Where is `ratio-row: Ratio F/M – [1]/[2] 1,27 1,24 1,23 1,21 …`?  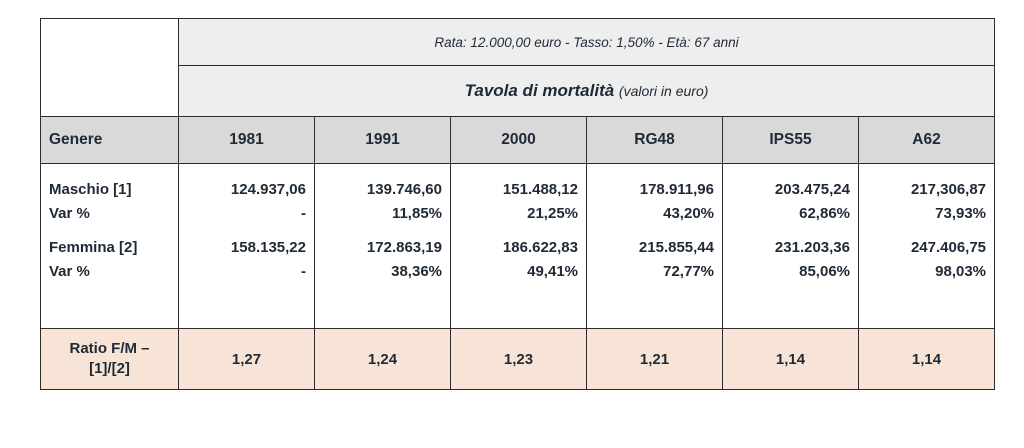
ratio-row: Ratio F/M – [1]/[2] 1,27 1,24 1,23 1,21 … is located at coordinates (518, 359).